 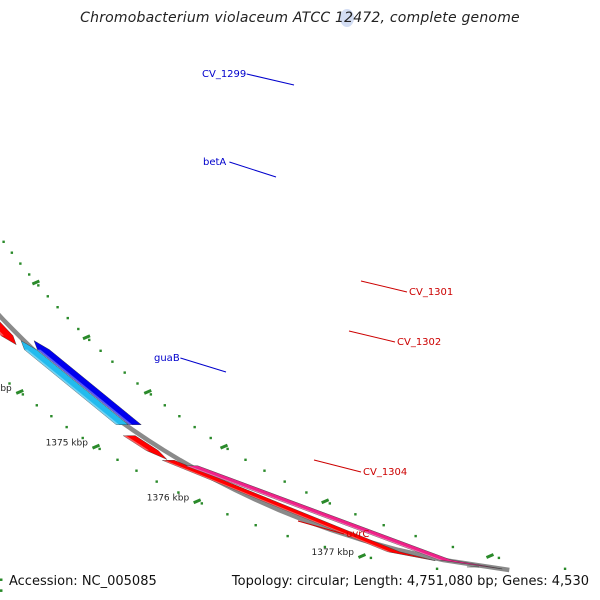 I want to click on uvrC-gene, so click(x=344, y=517).